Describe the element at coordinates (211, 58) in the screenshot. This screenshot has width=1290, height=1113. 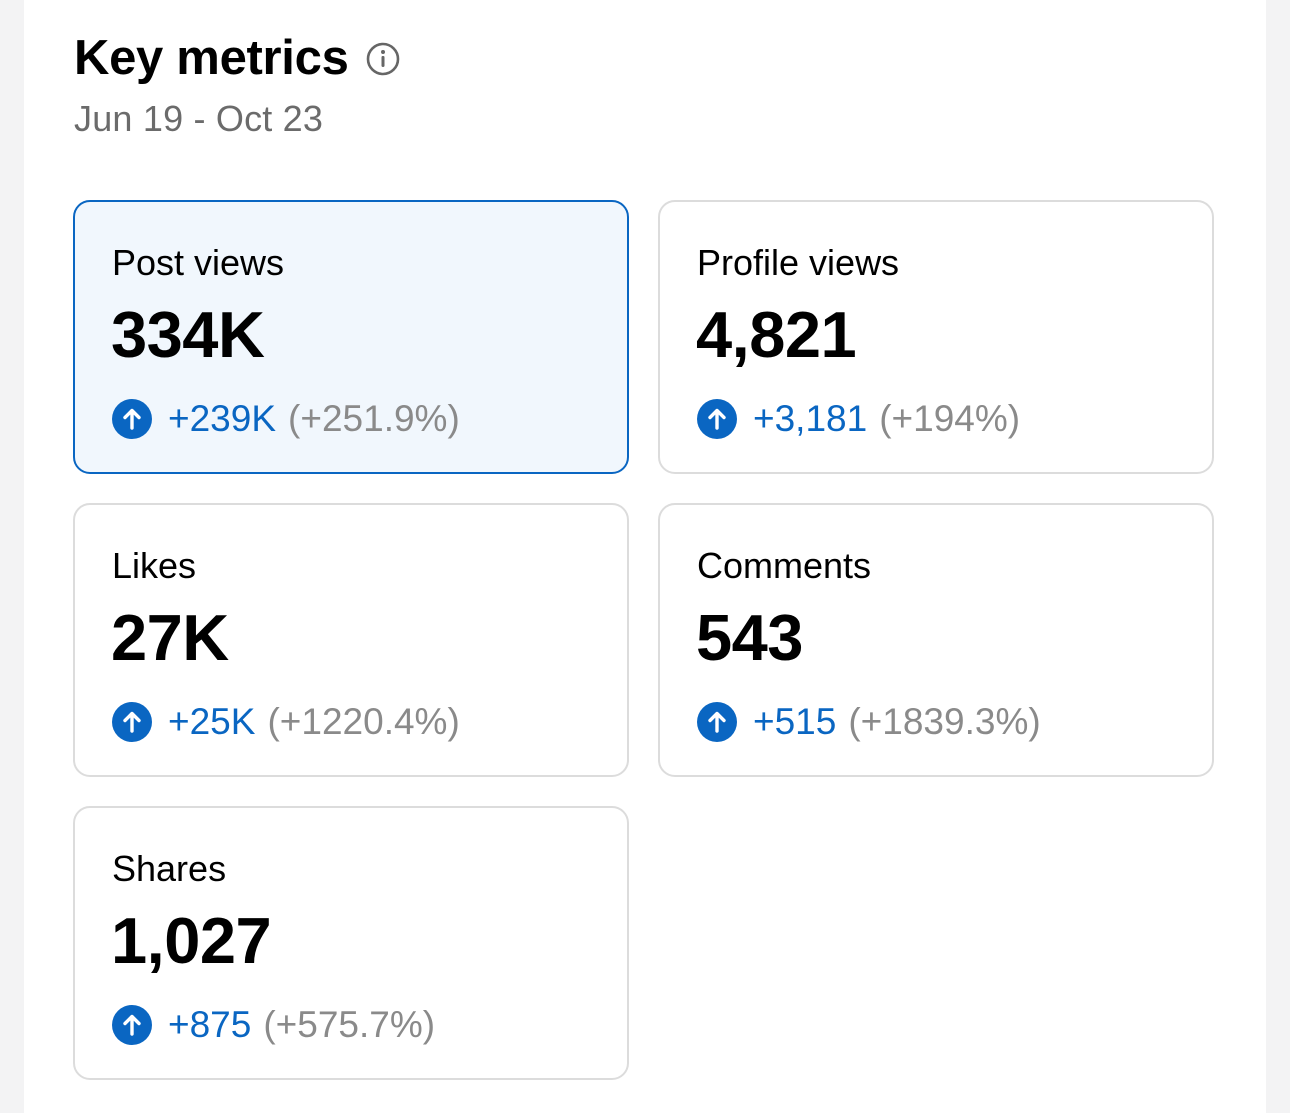
I see `page-title: Key metrics` at that location.